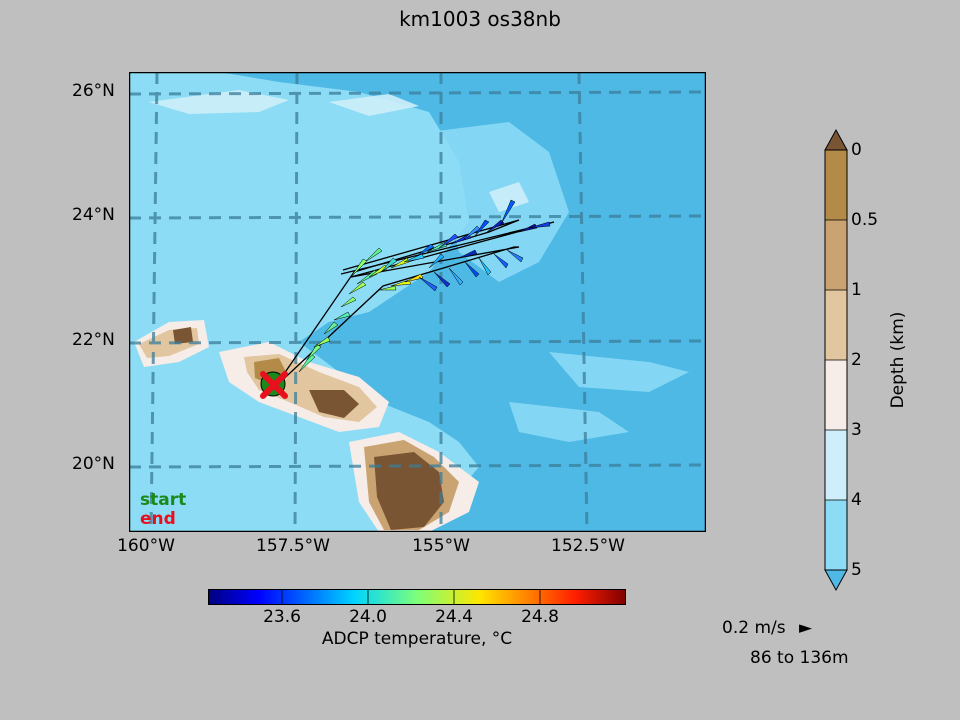  Describe the element at coordinates (799, 658) in the screenshot. I see `depth-range-label: 86 to 136m` at that location.